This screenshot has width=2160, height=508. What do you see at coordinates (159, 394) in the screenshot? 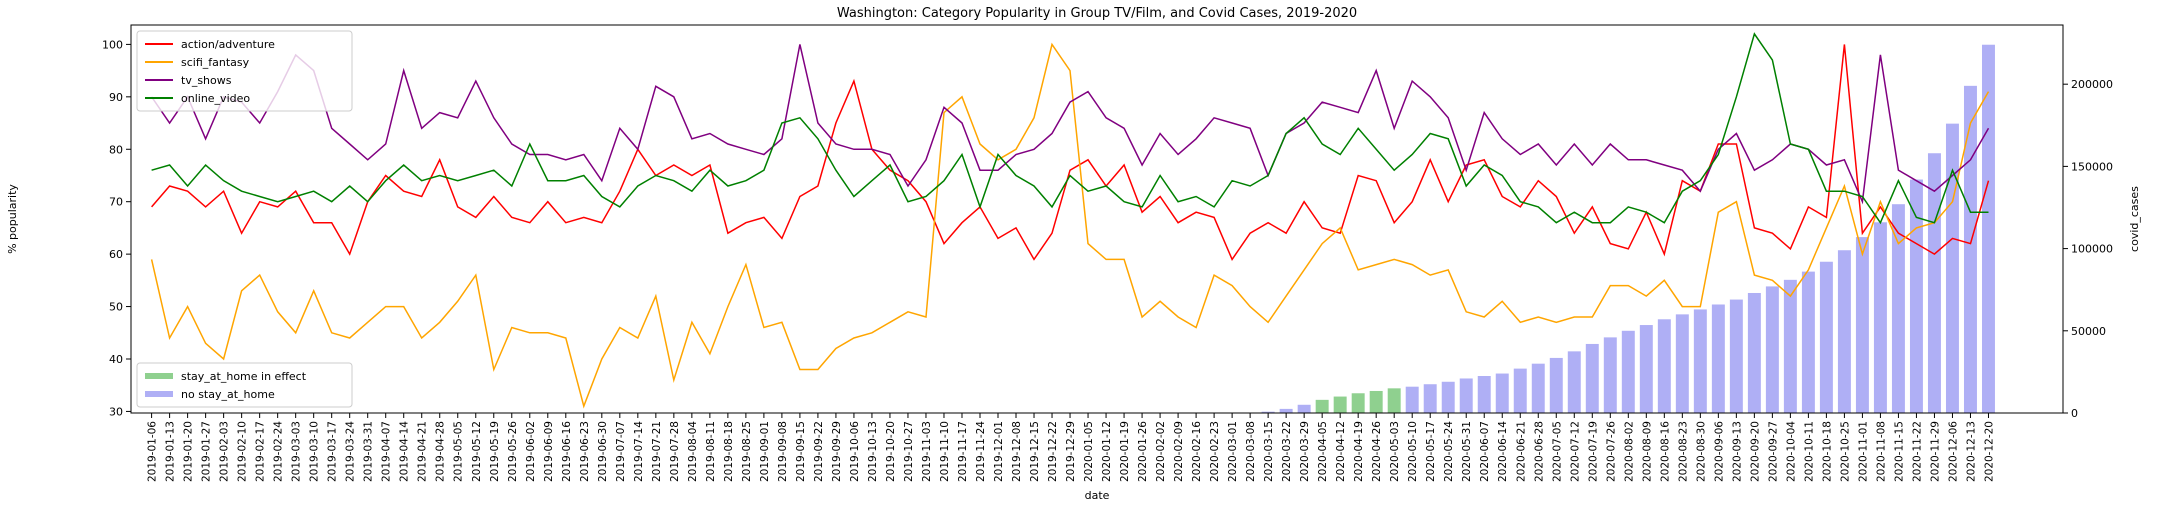
I see `legend-swatch` at bounding box center [159, 394].